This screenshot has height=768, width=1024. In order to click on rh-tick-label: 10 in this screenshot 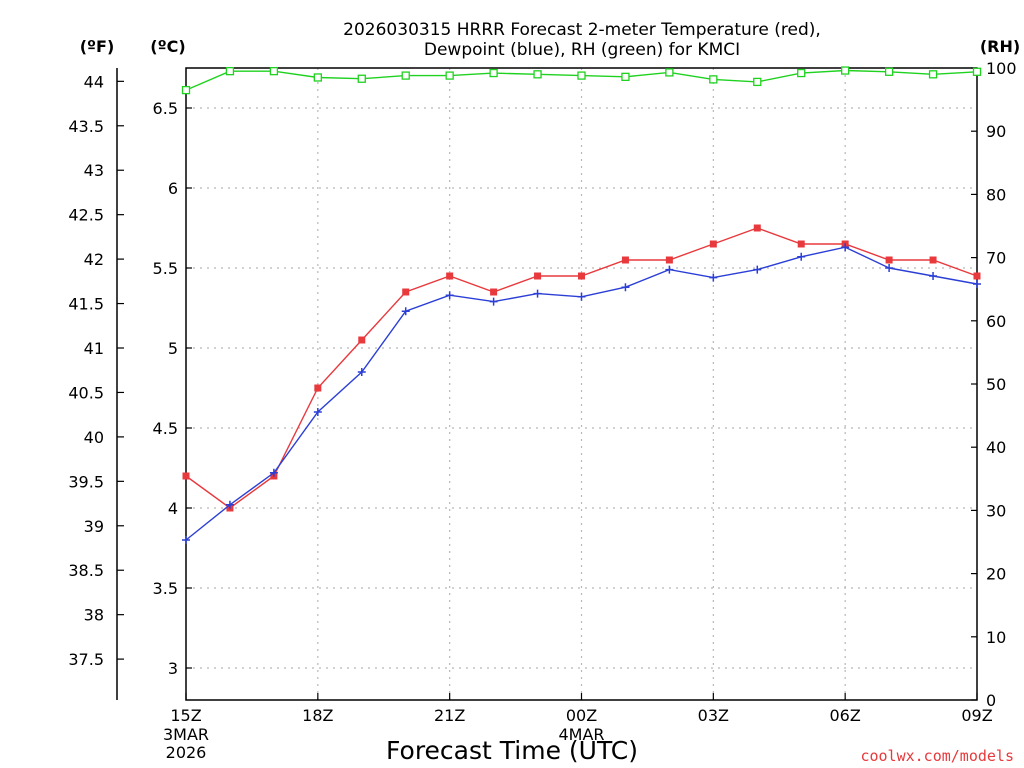, I will do `click(996, 637)`.